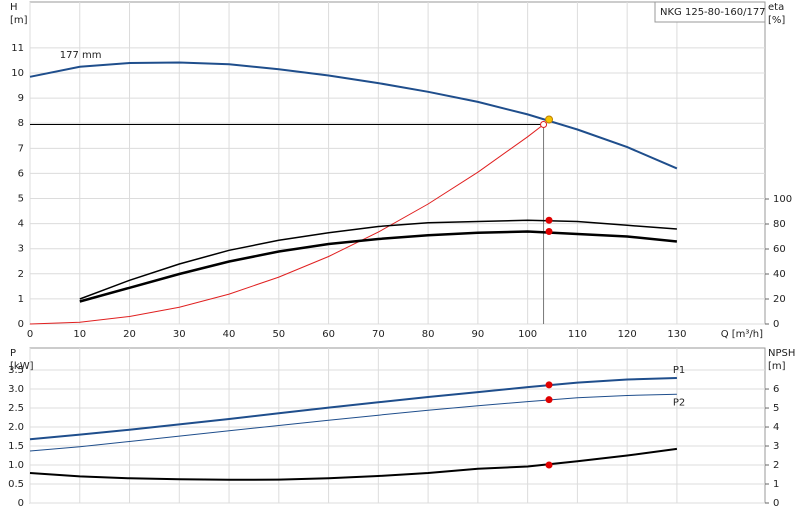 This screenshot has width=800, height=520. Describe the element at coordinates (16, 370) in the screenshot. I see `y-tick-label: 3.5` at that location.